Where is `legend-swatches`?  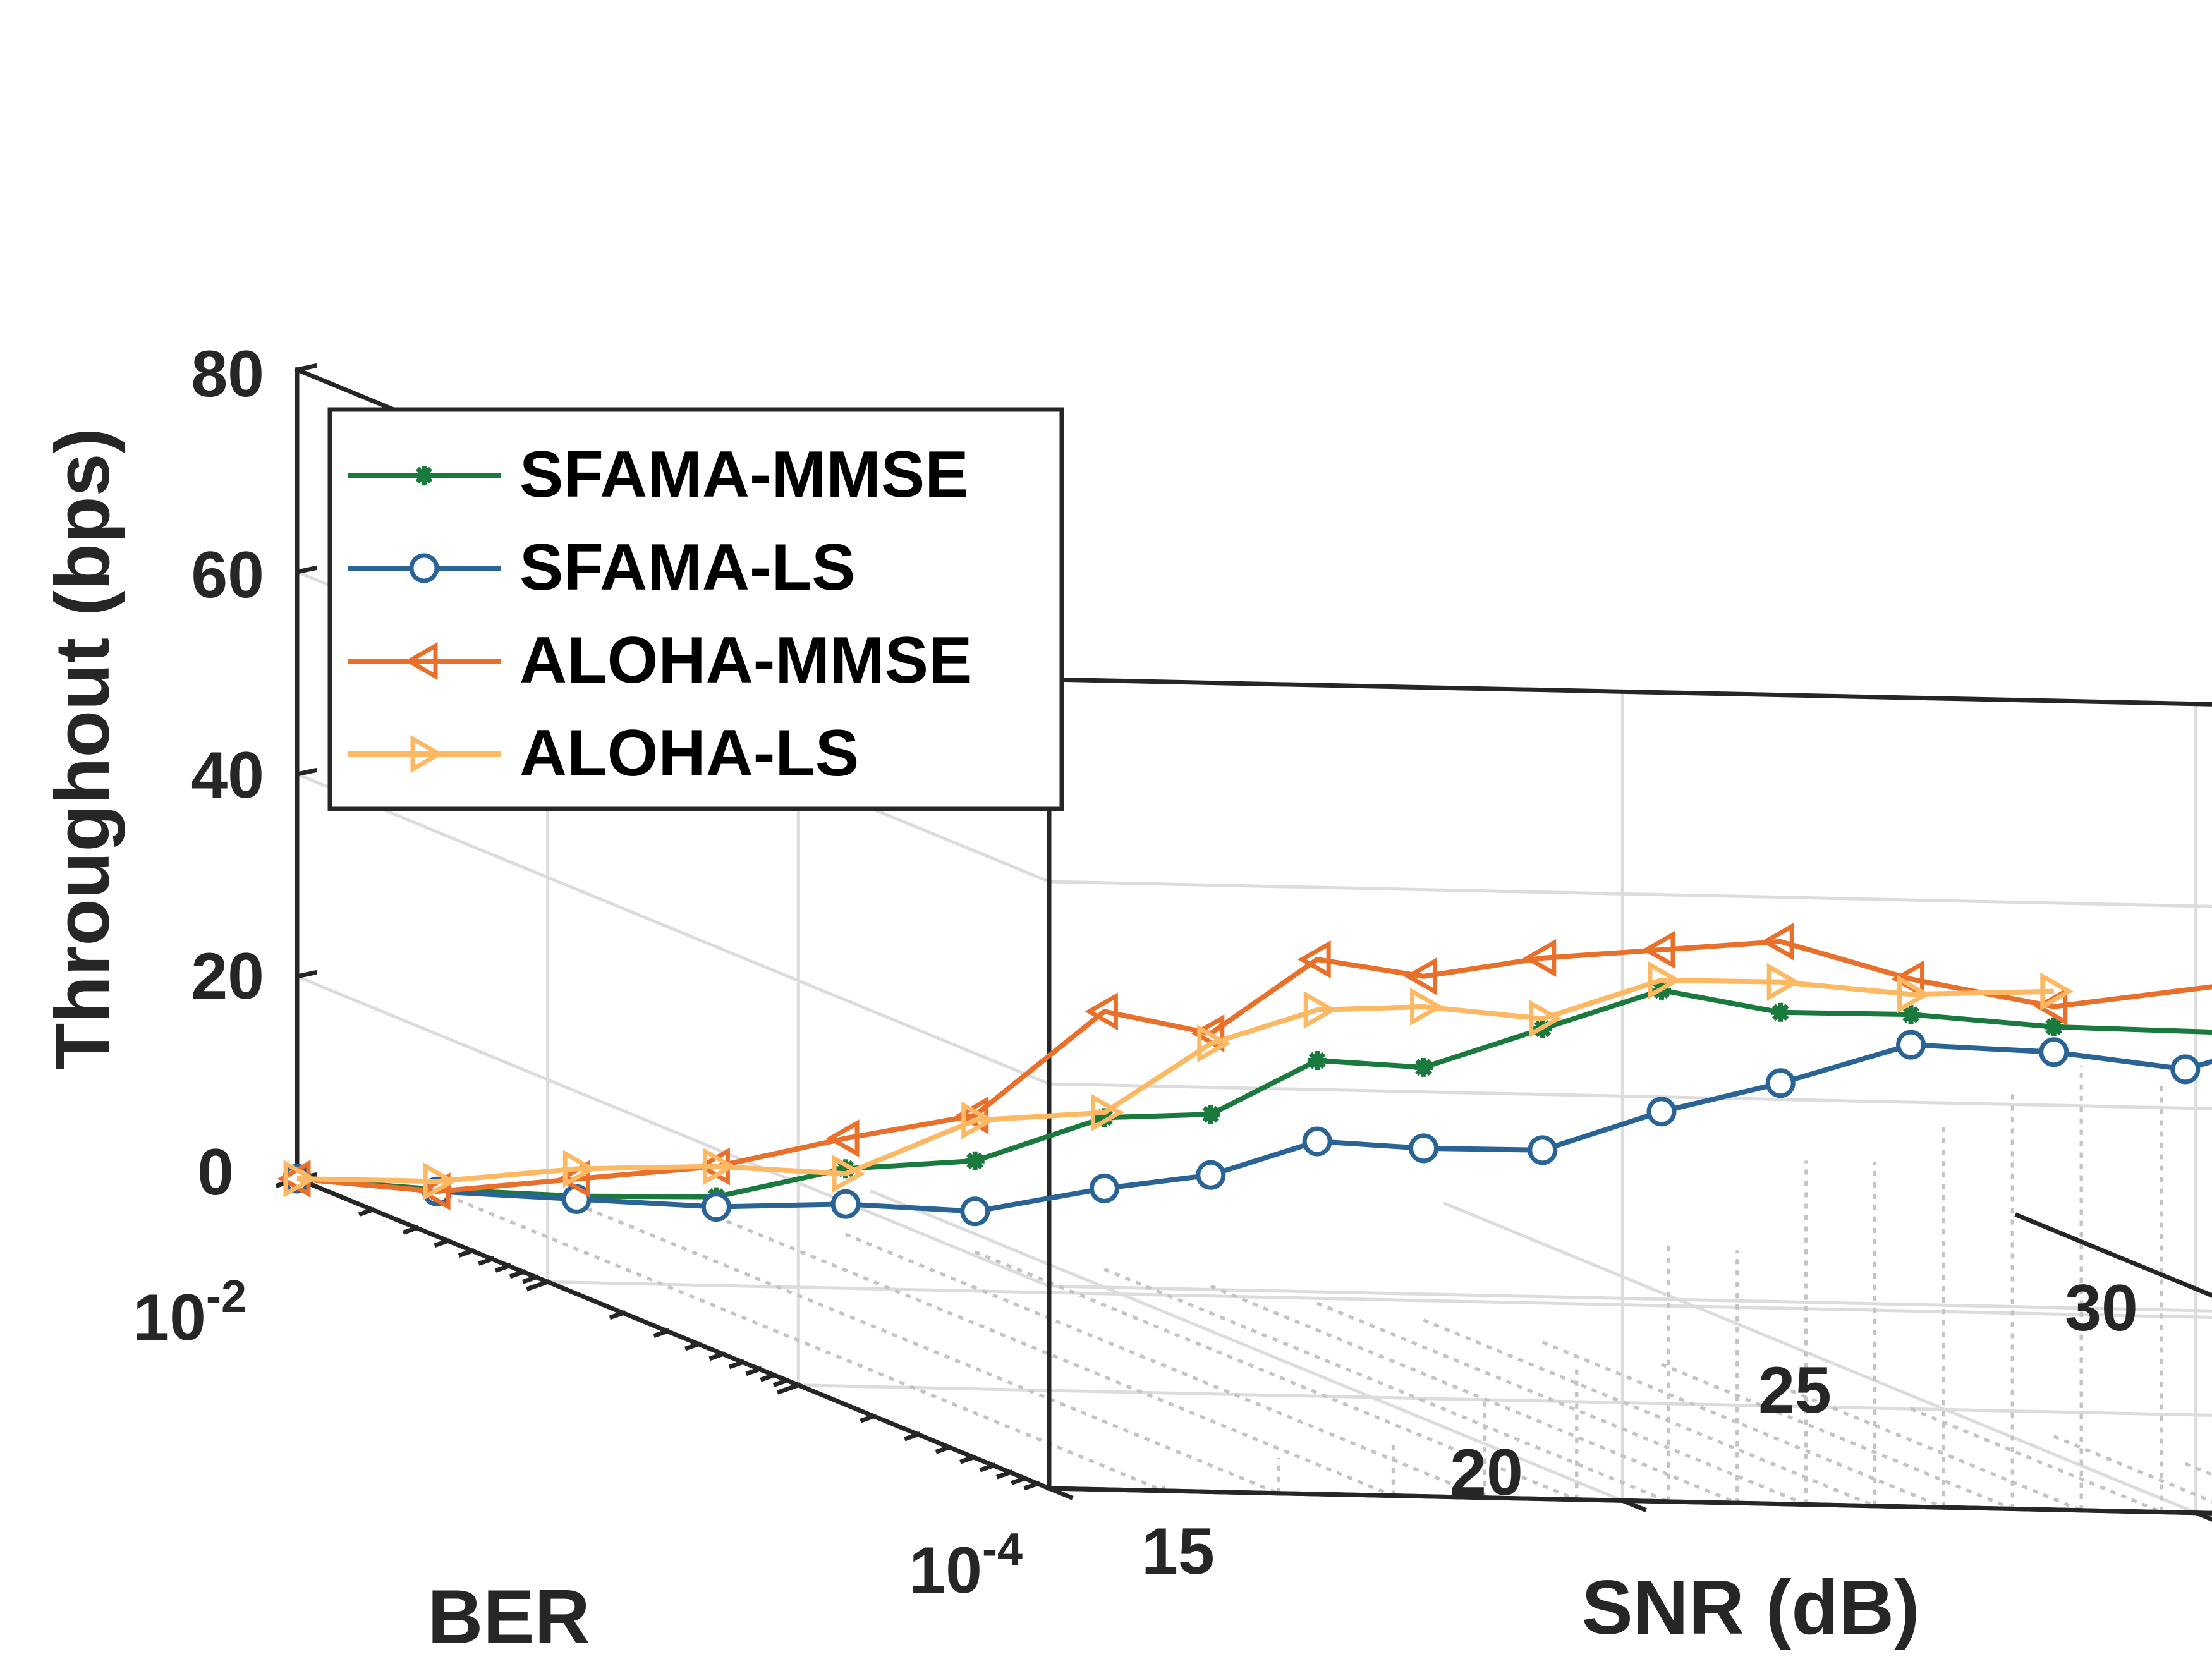
legend-swatches is located at coordinates (424, 620).